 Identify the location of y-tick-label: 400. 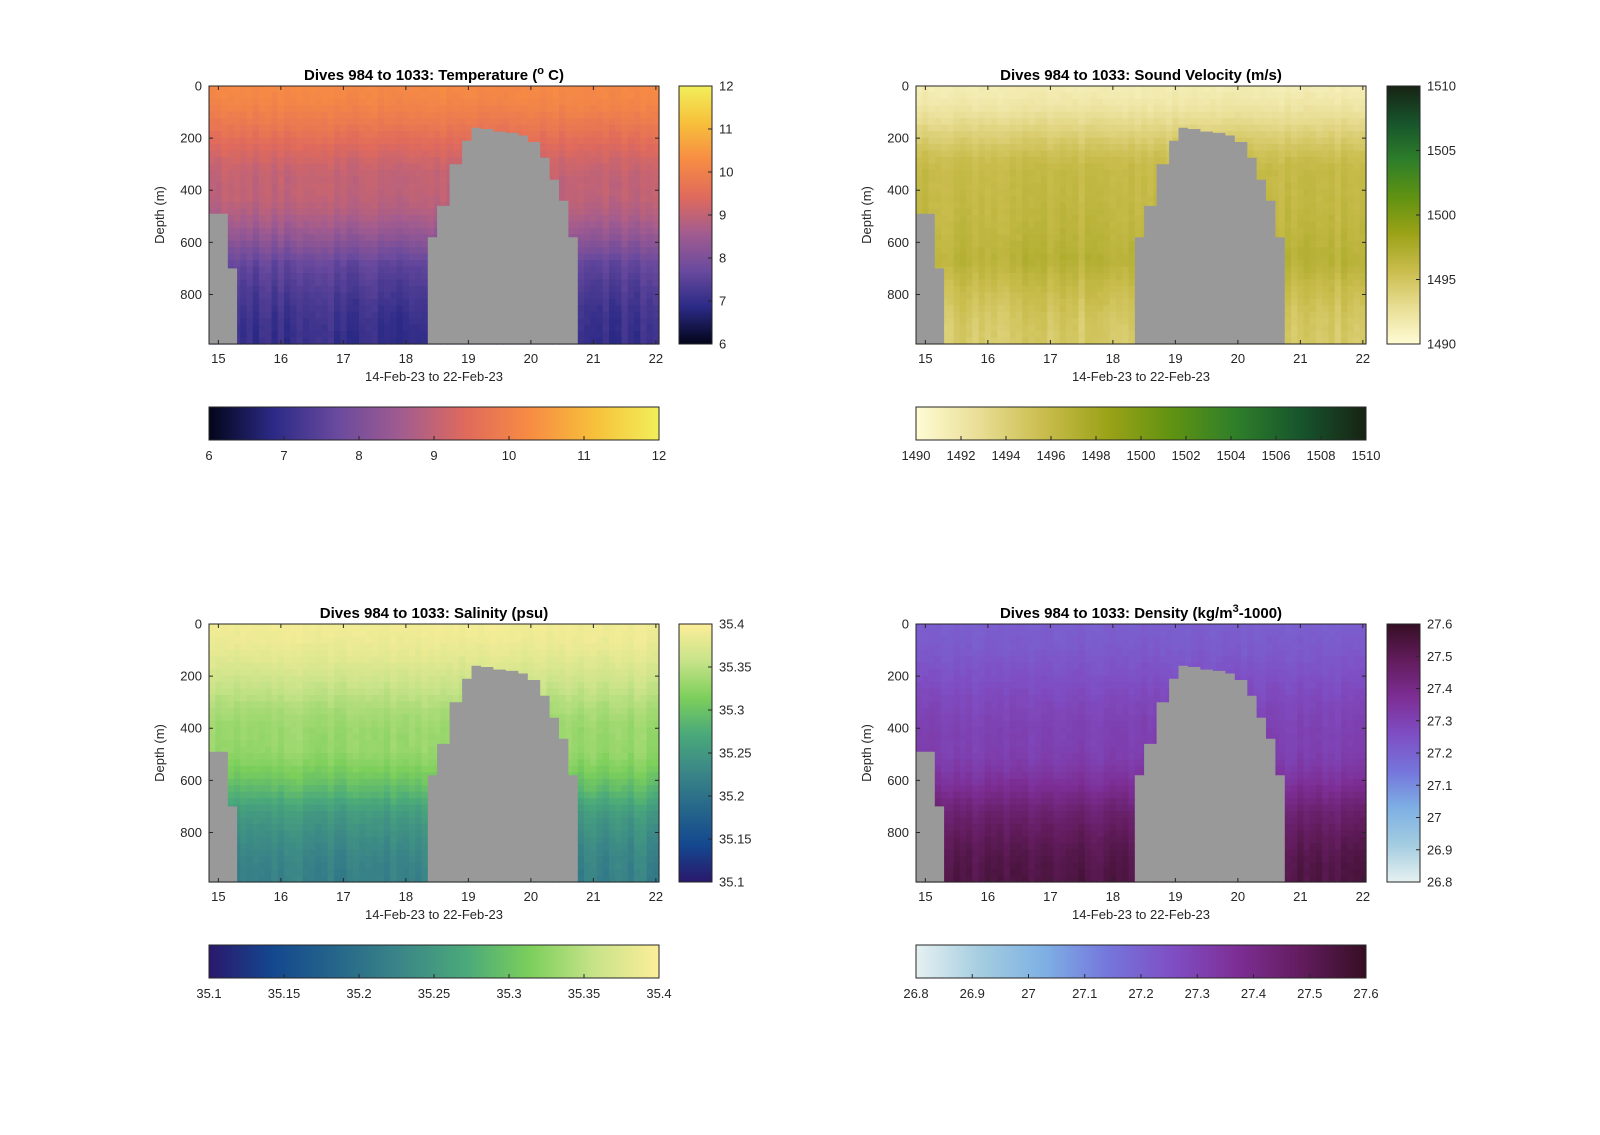
(191, 190).